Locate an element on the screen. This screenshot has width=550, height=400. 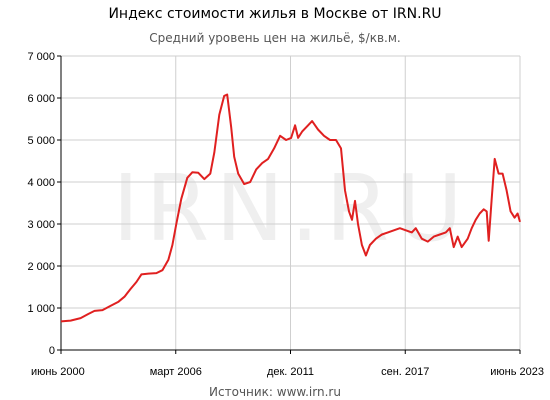
y-tick-label: 2 000 is located at coordinates (41, 267).